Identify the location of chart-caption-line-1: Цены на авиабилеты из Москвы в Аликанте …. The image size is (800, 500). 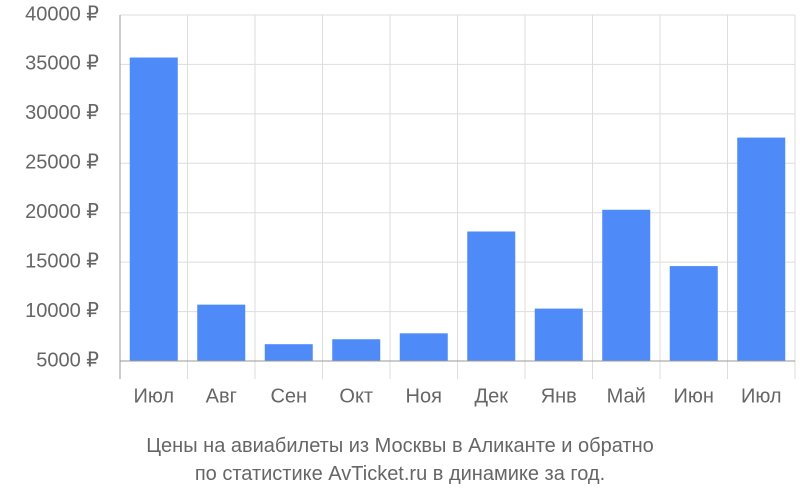
(400, 446).